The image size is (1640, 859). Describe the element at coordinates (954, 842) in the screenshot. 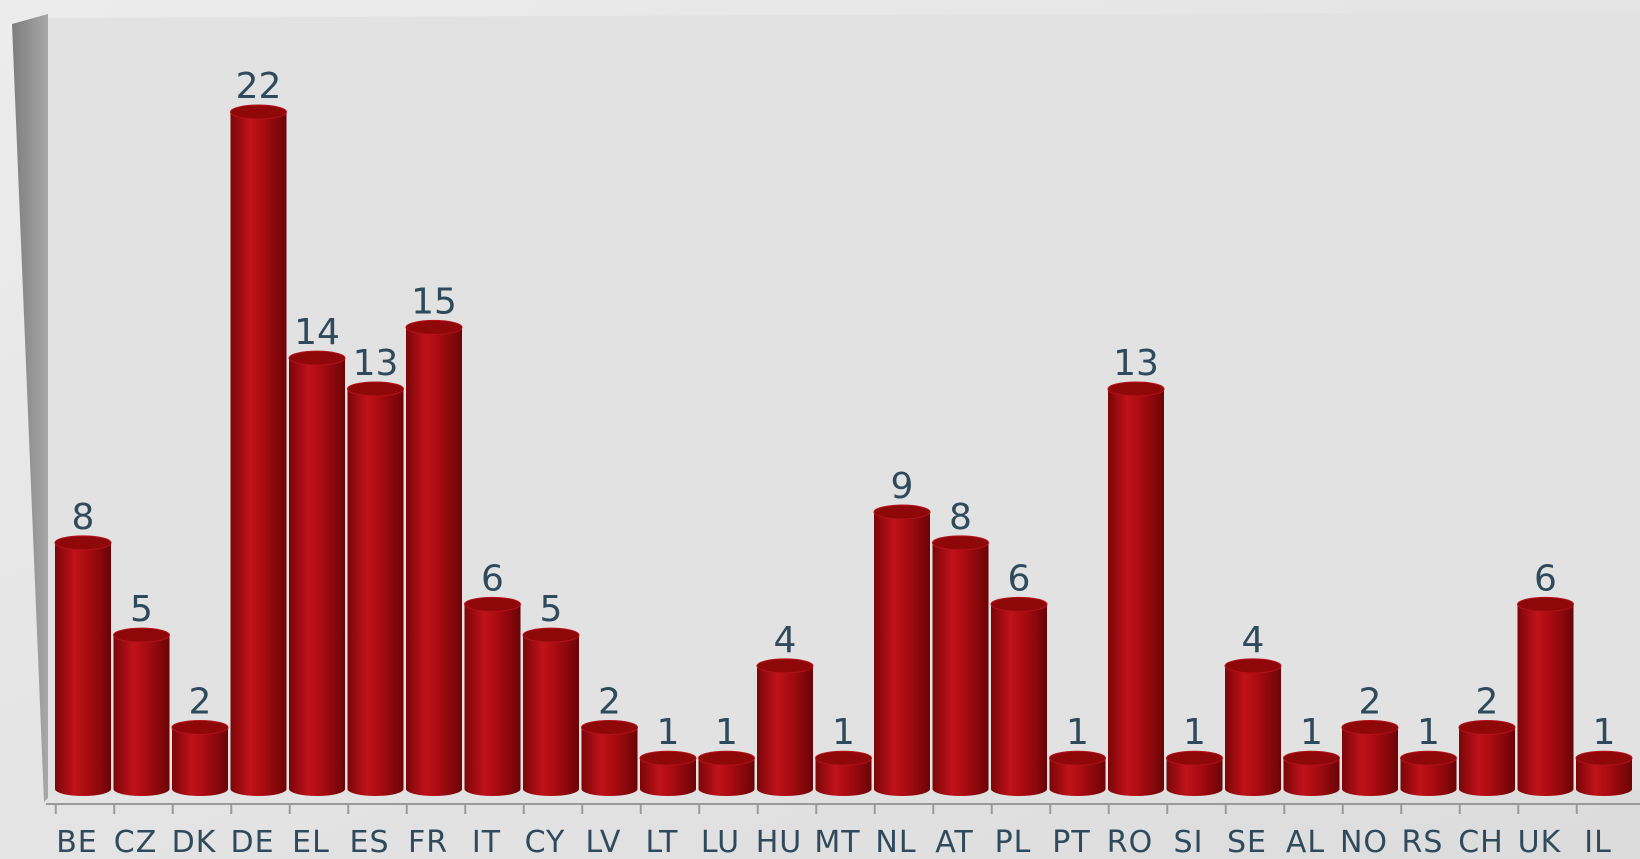

I see `x-tick-label: AT` at that location.